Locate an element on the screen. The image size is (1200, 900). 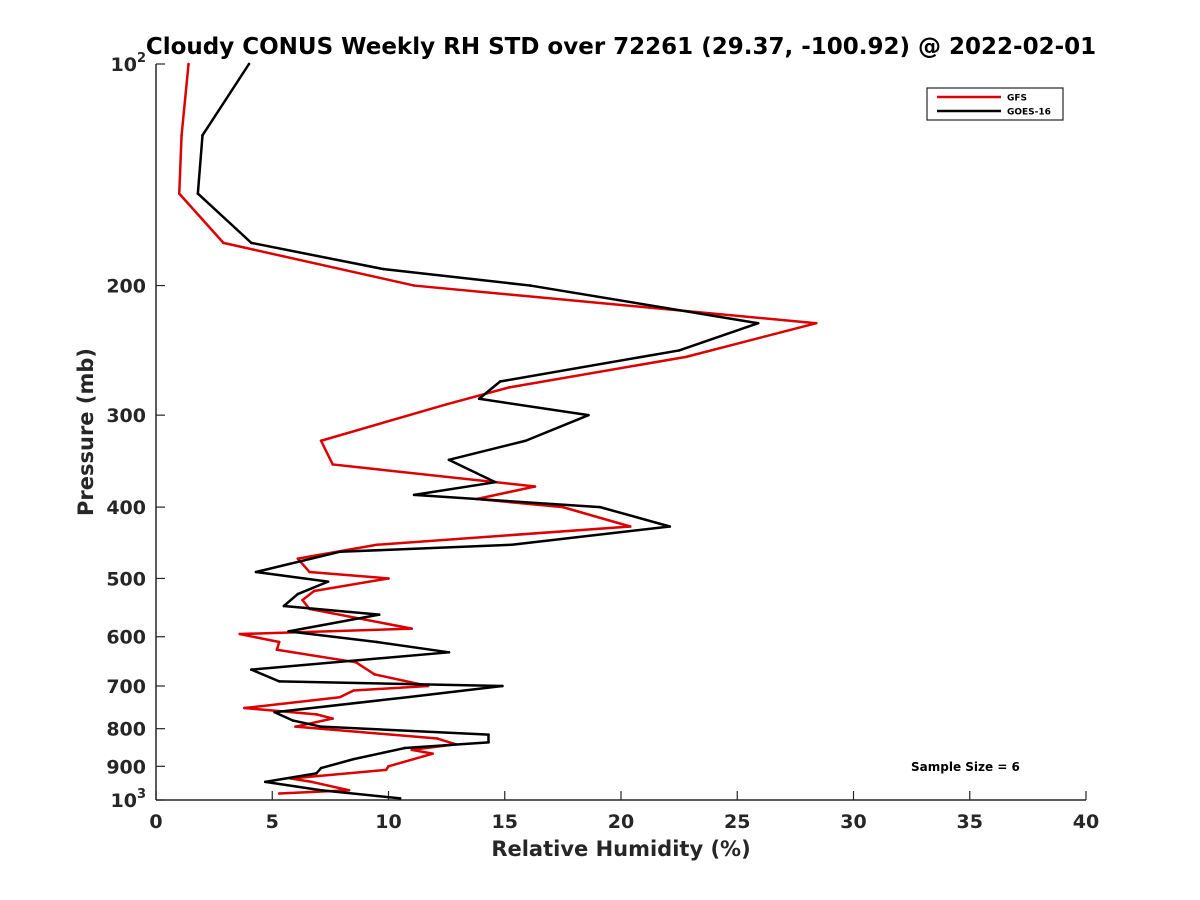
y-tick-label-power: 103 is located at coordinates (129, 799).